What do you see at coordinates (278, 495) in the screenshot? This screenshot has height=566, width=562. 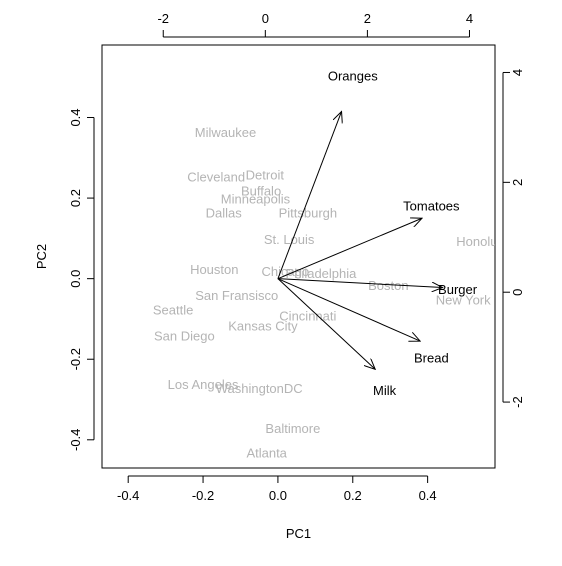 I see `x-tick-label: 0.0` at bounding box center [278, 495].